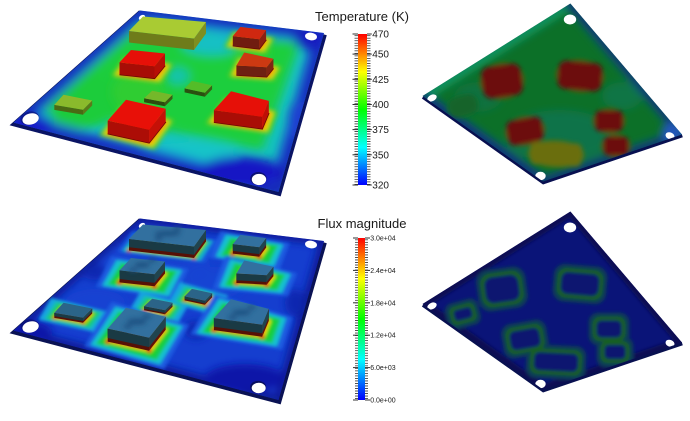  What do you see at coordinates (383, 271) in the screenshot?
I see `svg-text: 2.4e+04` at bounding box center [383, 271].